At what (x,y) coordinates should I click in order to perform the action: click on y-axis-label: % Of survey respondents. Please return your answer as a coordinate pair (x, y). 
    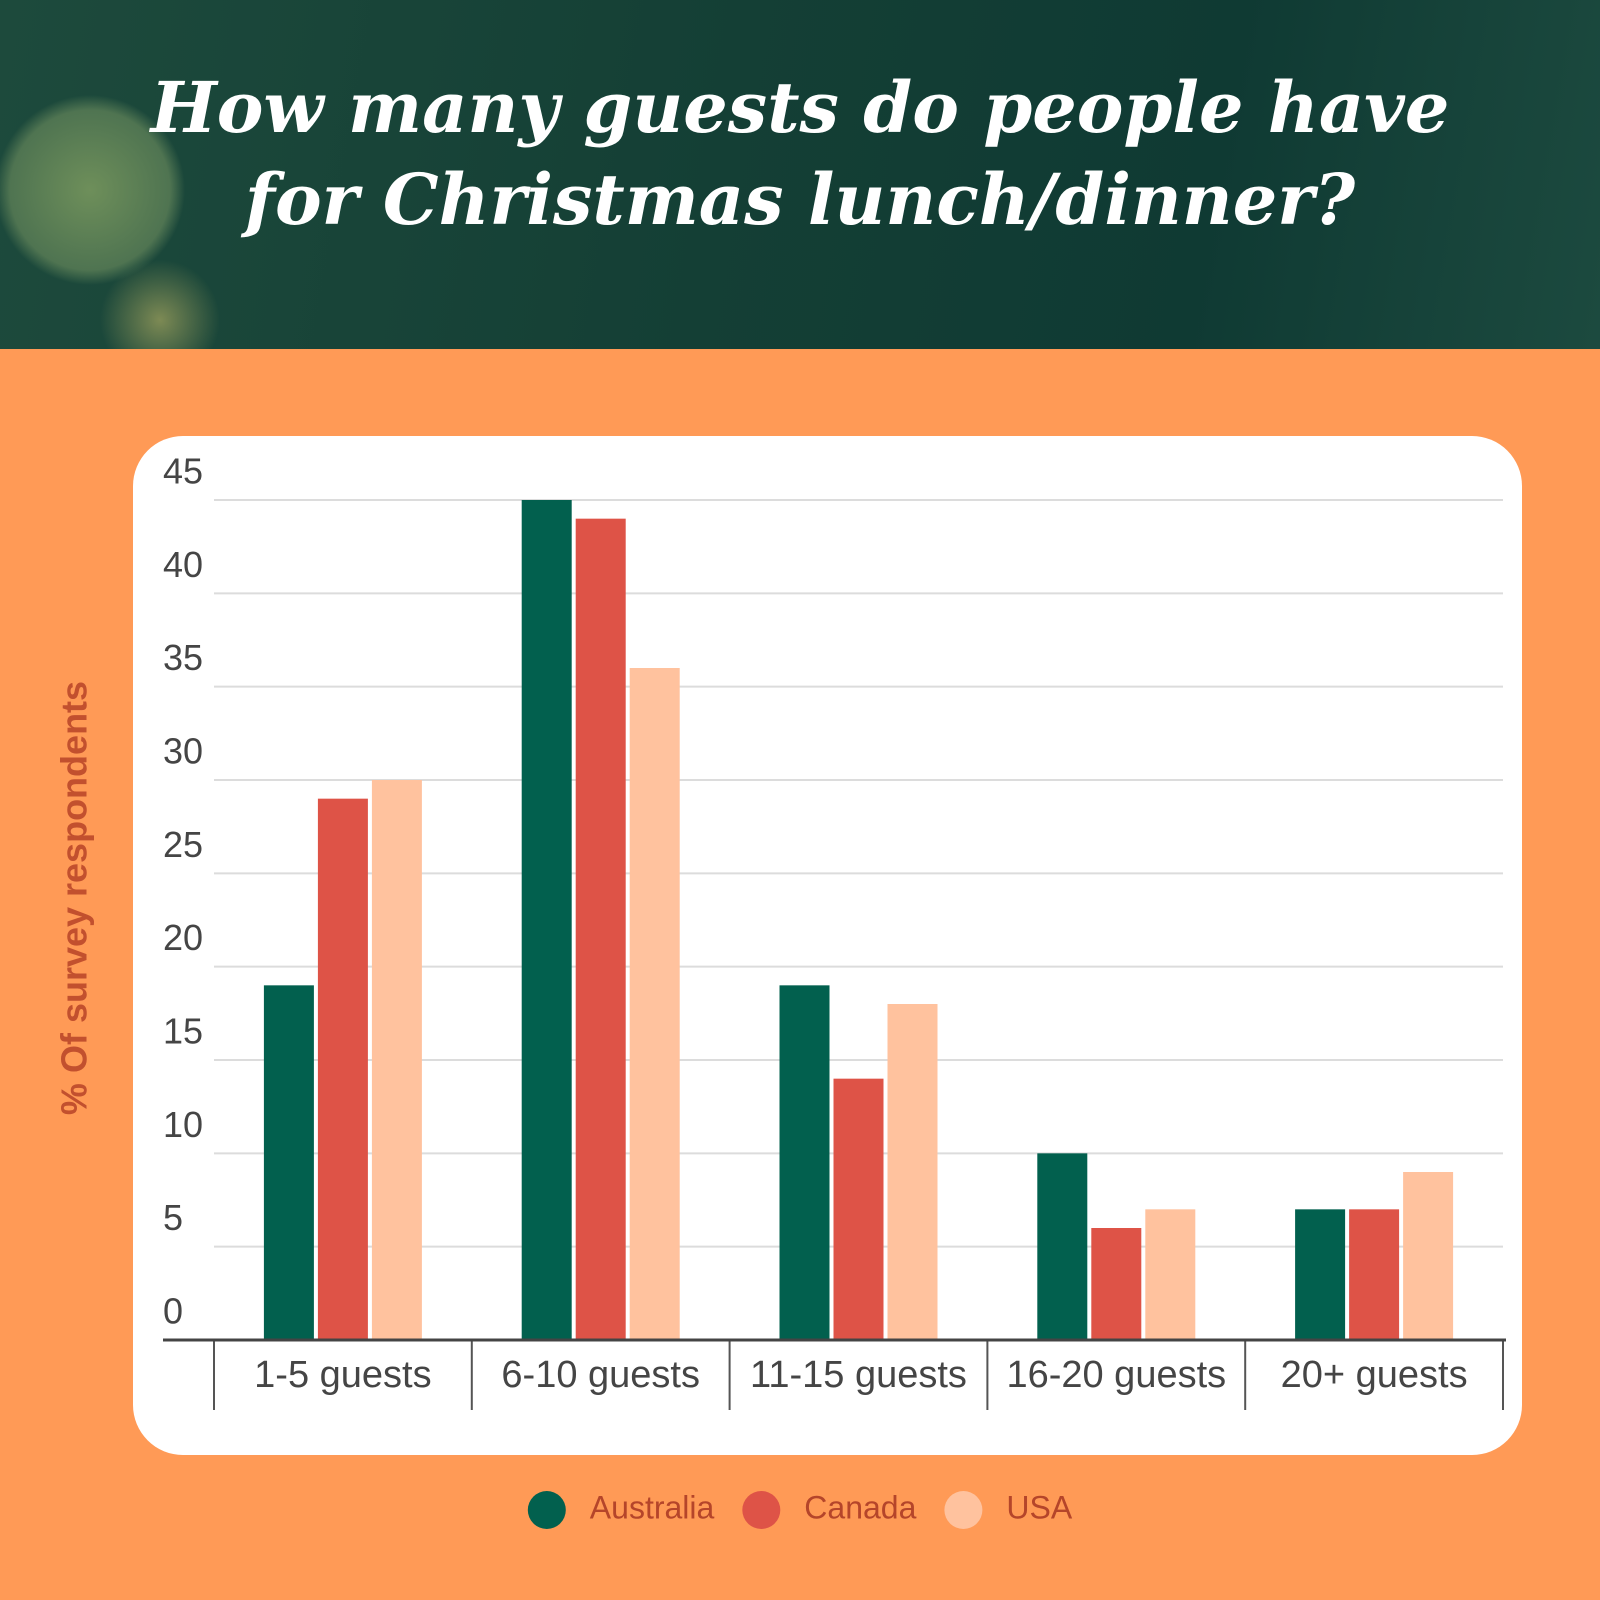
    Looking at the image, I should click on (74, 898).